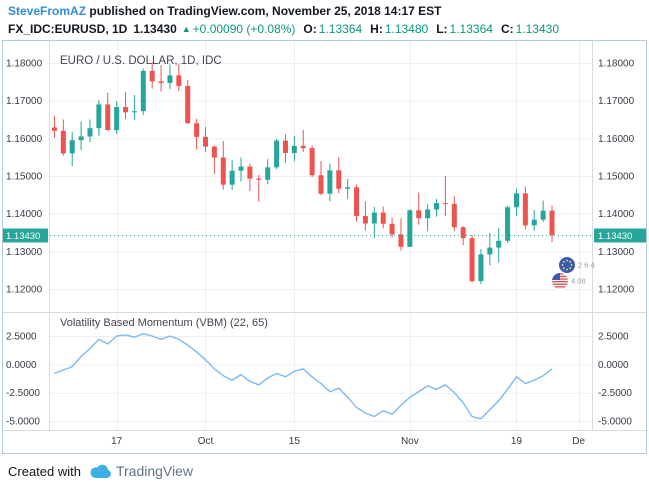  Describe the element at coordinates (155, 29) in the screenshot. I see `last-price-value: 1.13430` at that location.